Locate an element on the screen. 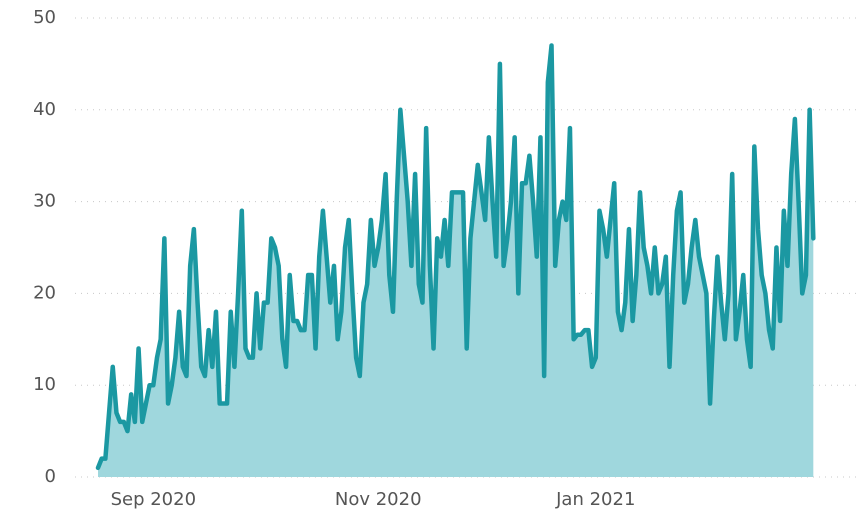 Image resolution: width=857 pixels, height=519 pixels. x-tick-label: Jan 2021 is located at coordinates (595, 499).